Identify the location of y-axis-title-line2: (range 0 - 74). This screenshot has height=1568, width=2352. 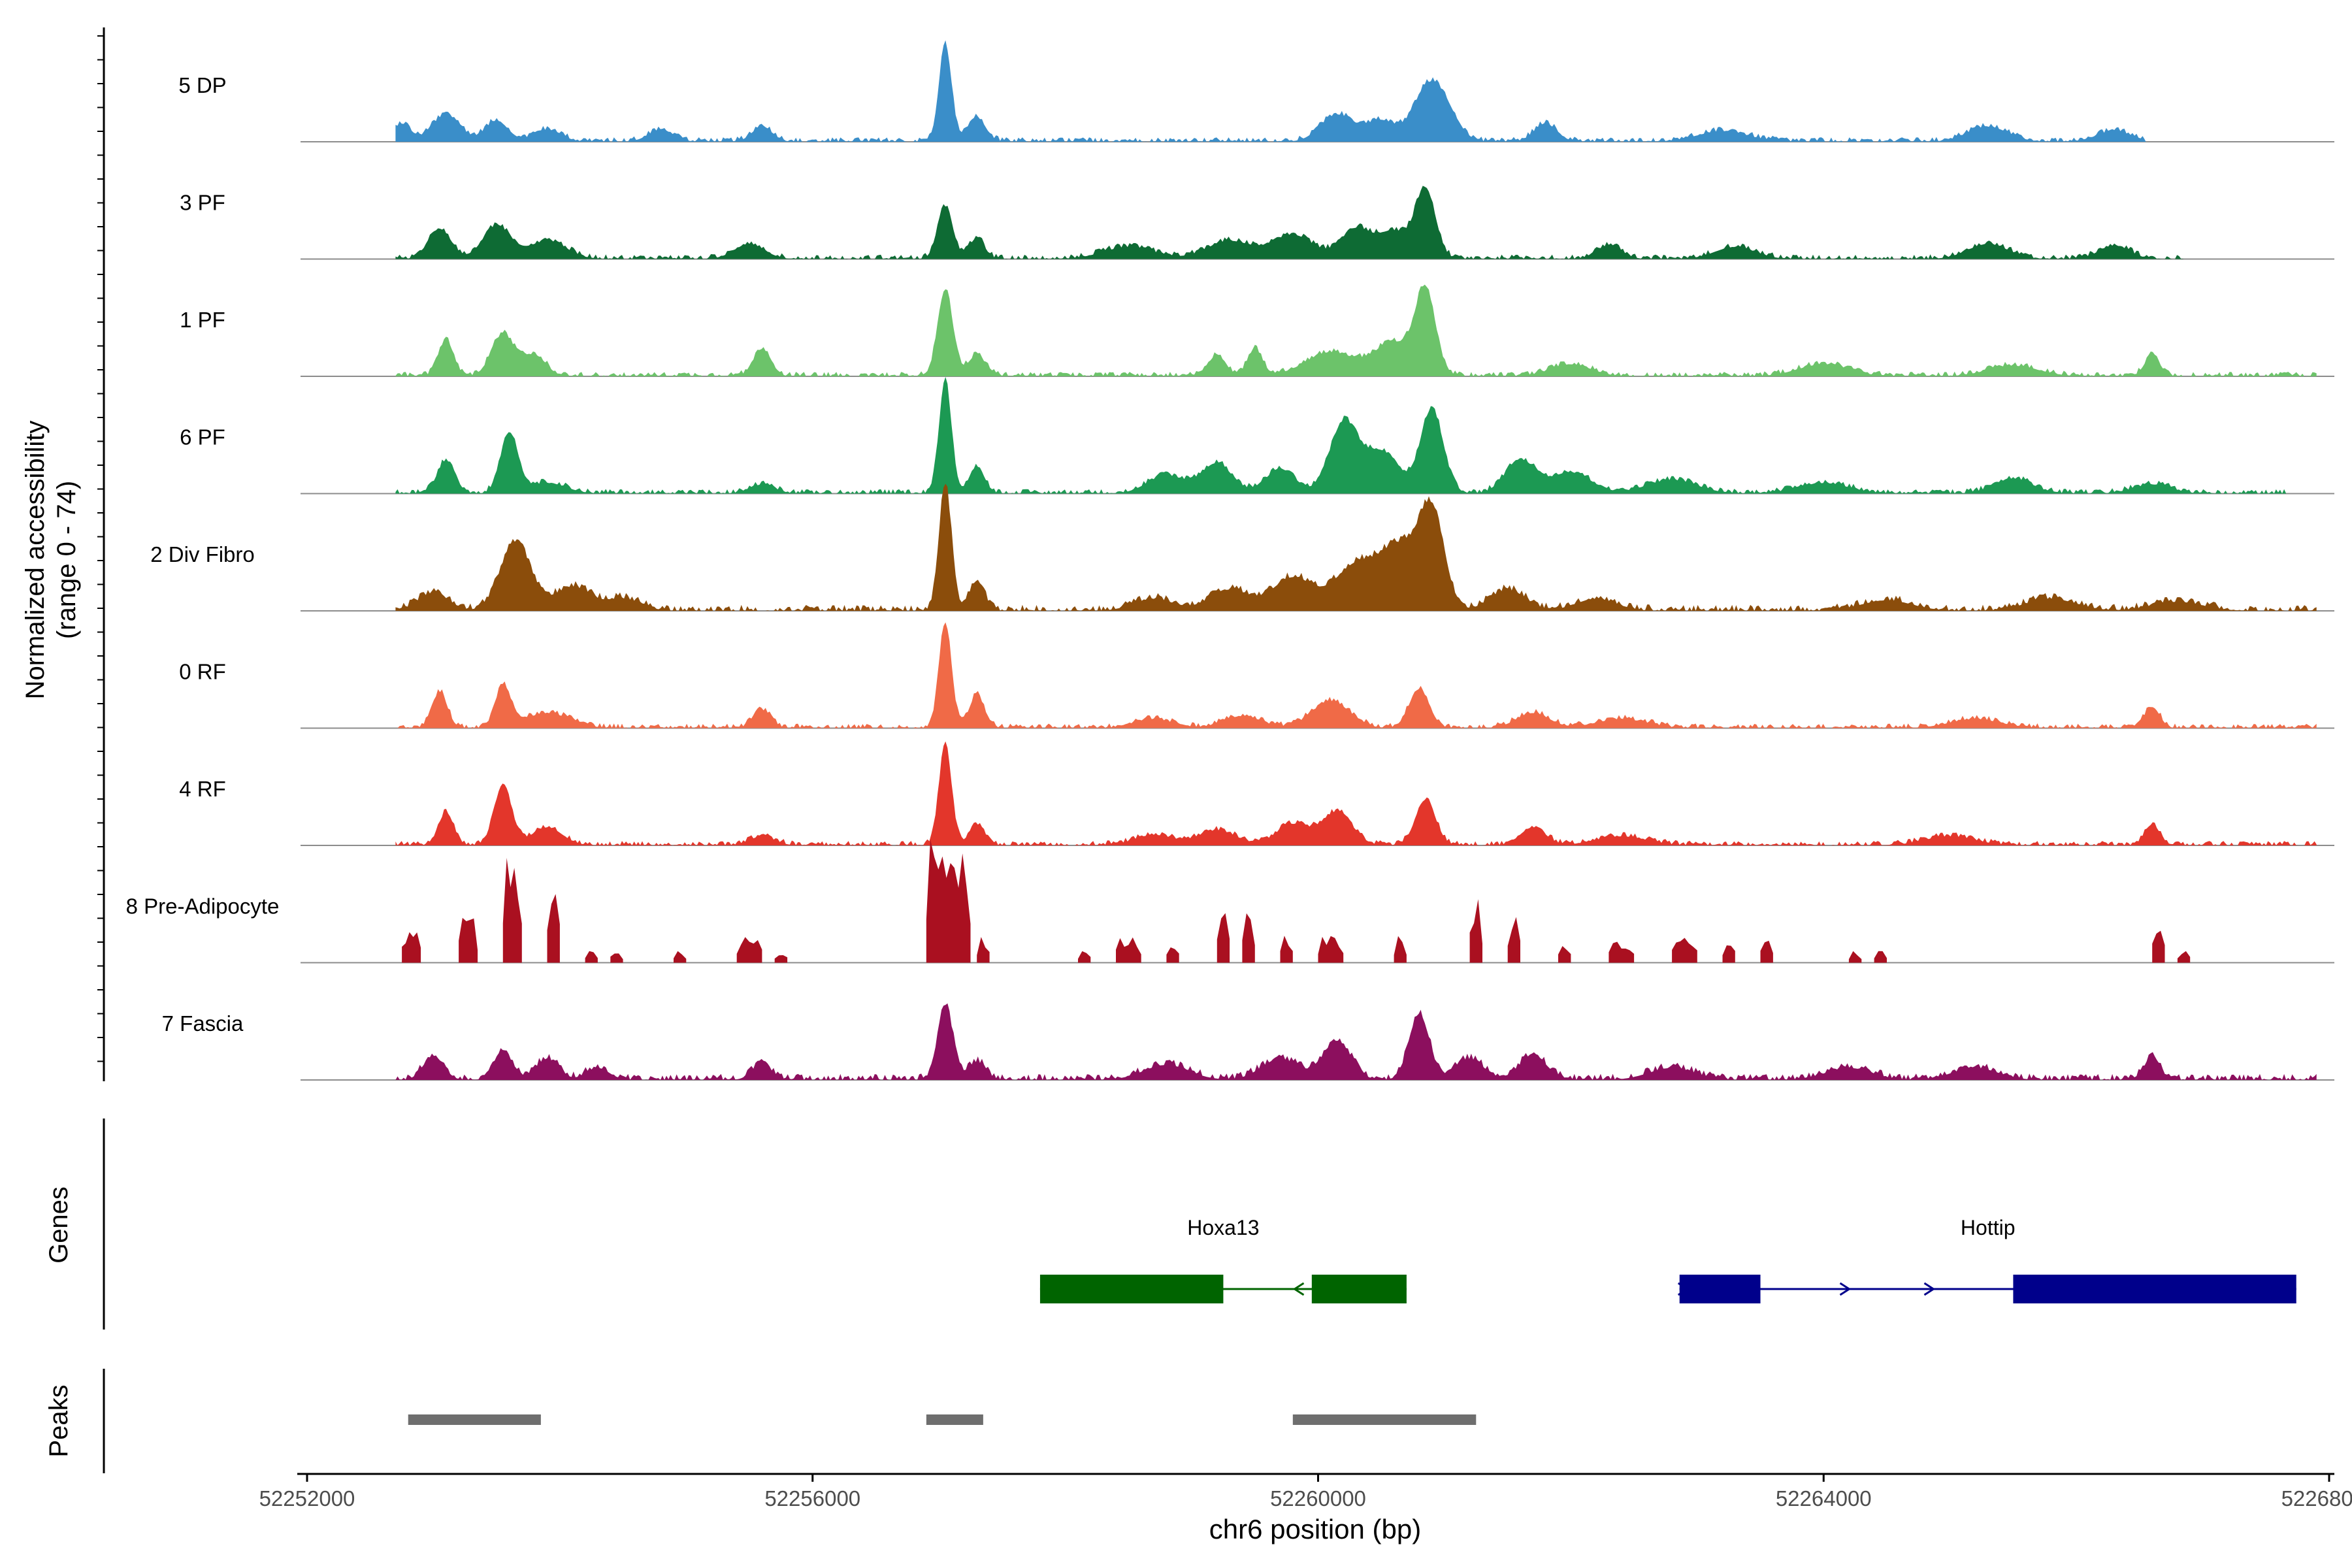
(66, 560).